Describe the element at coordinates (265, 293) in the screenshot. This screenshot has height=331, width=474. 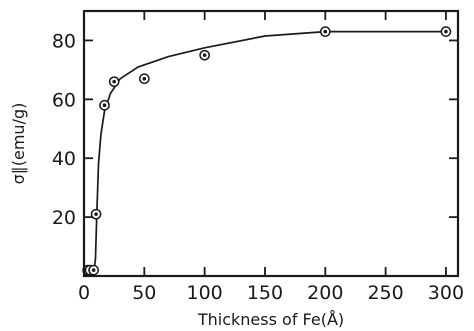
I see `x-tick-label-150: 150` at that location.